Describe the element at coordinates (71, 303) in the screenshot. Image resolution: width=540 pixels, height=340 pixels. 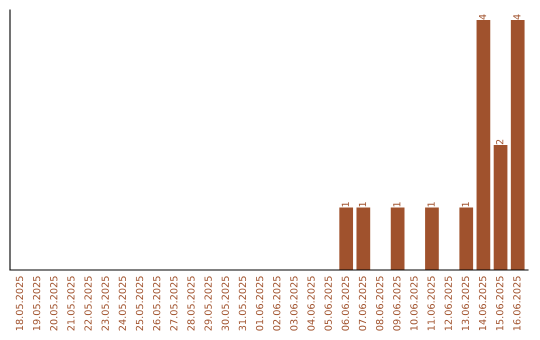
I see `x-tick-label: 21.05.2025` at that location.